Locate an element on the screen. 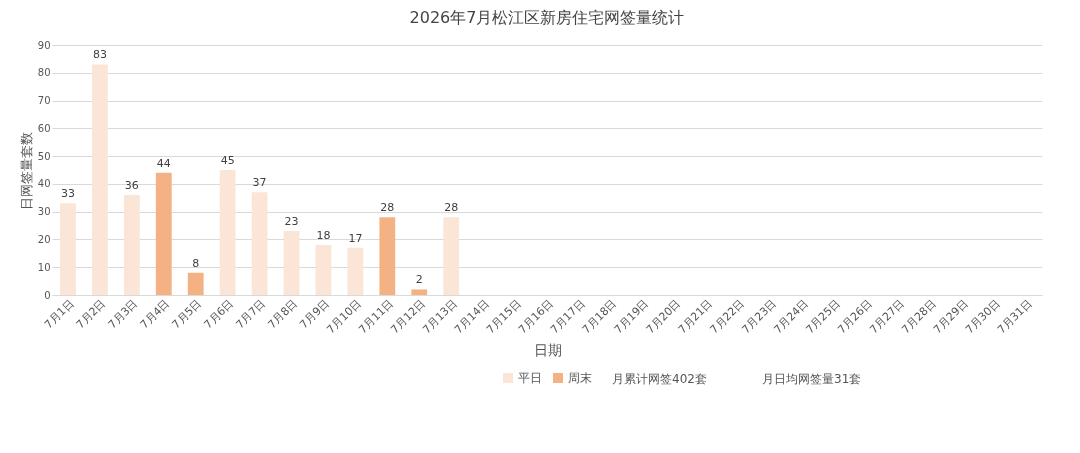 Image resolution: width=1080 pixels, height=453 pixels. data-label: 18 is located at coordinates (323, 235).